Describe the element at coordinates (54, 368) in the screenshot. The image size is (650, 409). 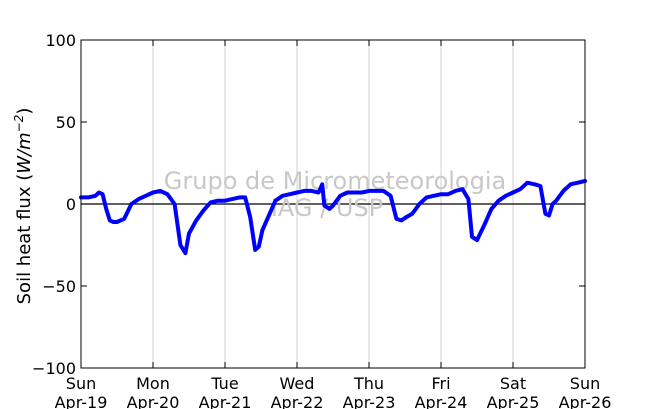
I see `y-tick-label-4: −100` at that location.